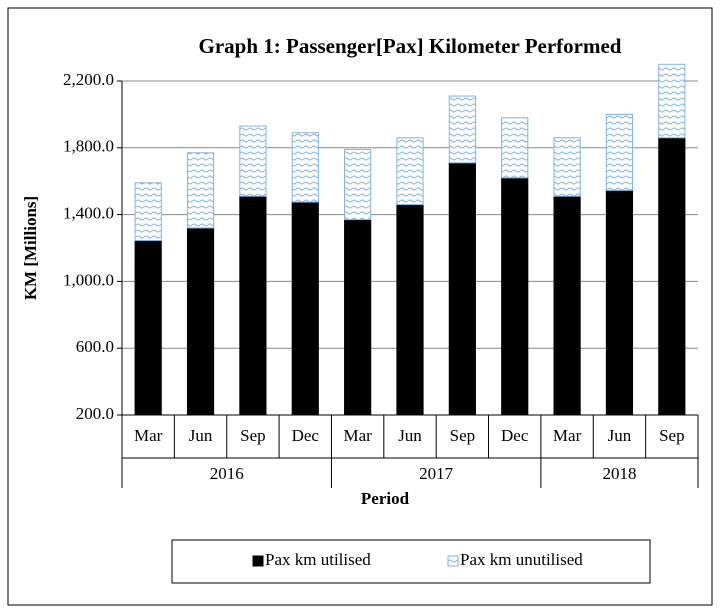 This screenshot has height=612, width=720. I want to click on group-label: 2017, so click(436, 473).